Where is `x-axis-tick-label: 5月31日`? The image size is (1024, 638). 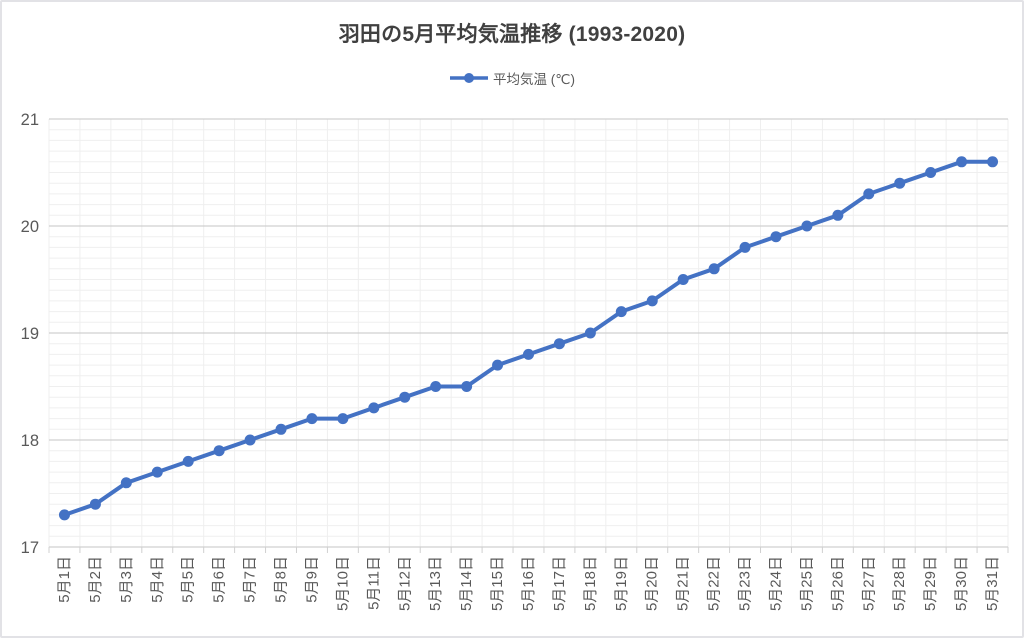 x-axis-tick-label: 5月31日 is located at coordinates (992, 583).